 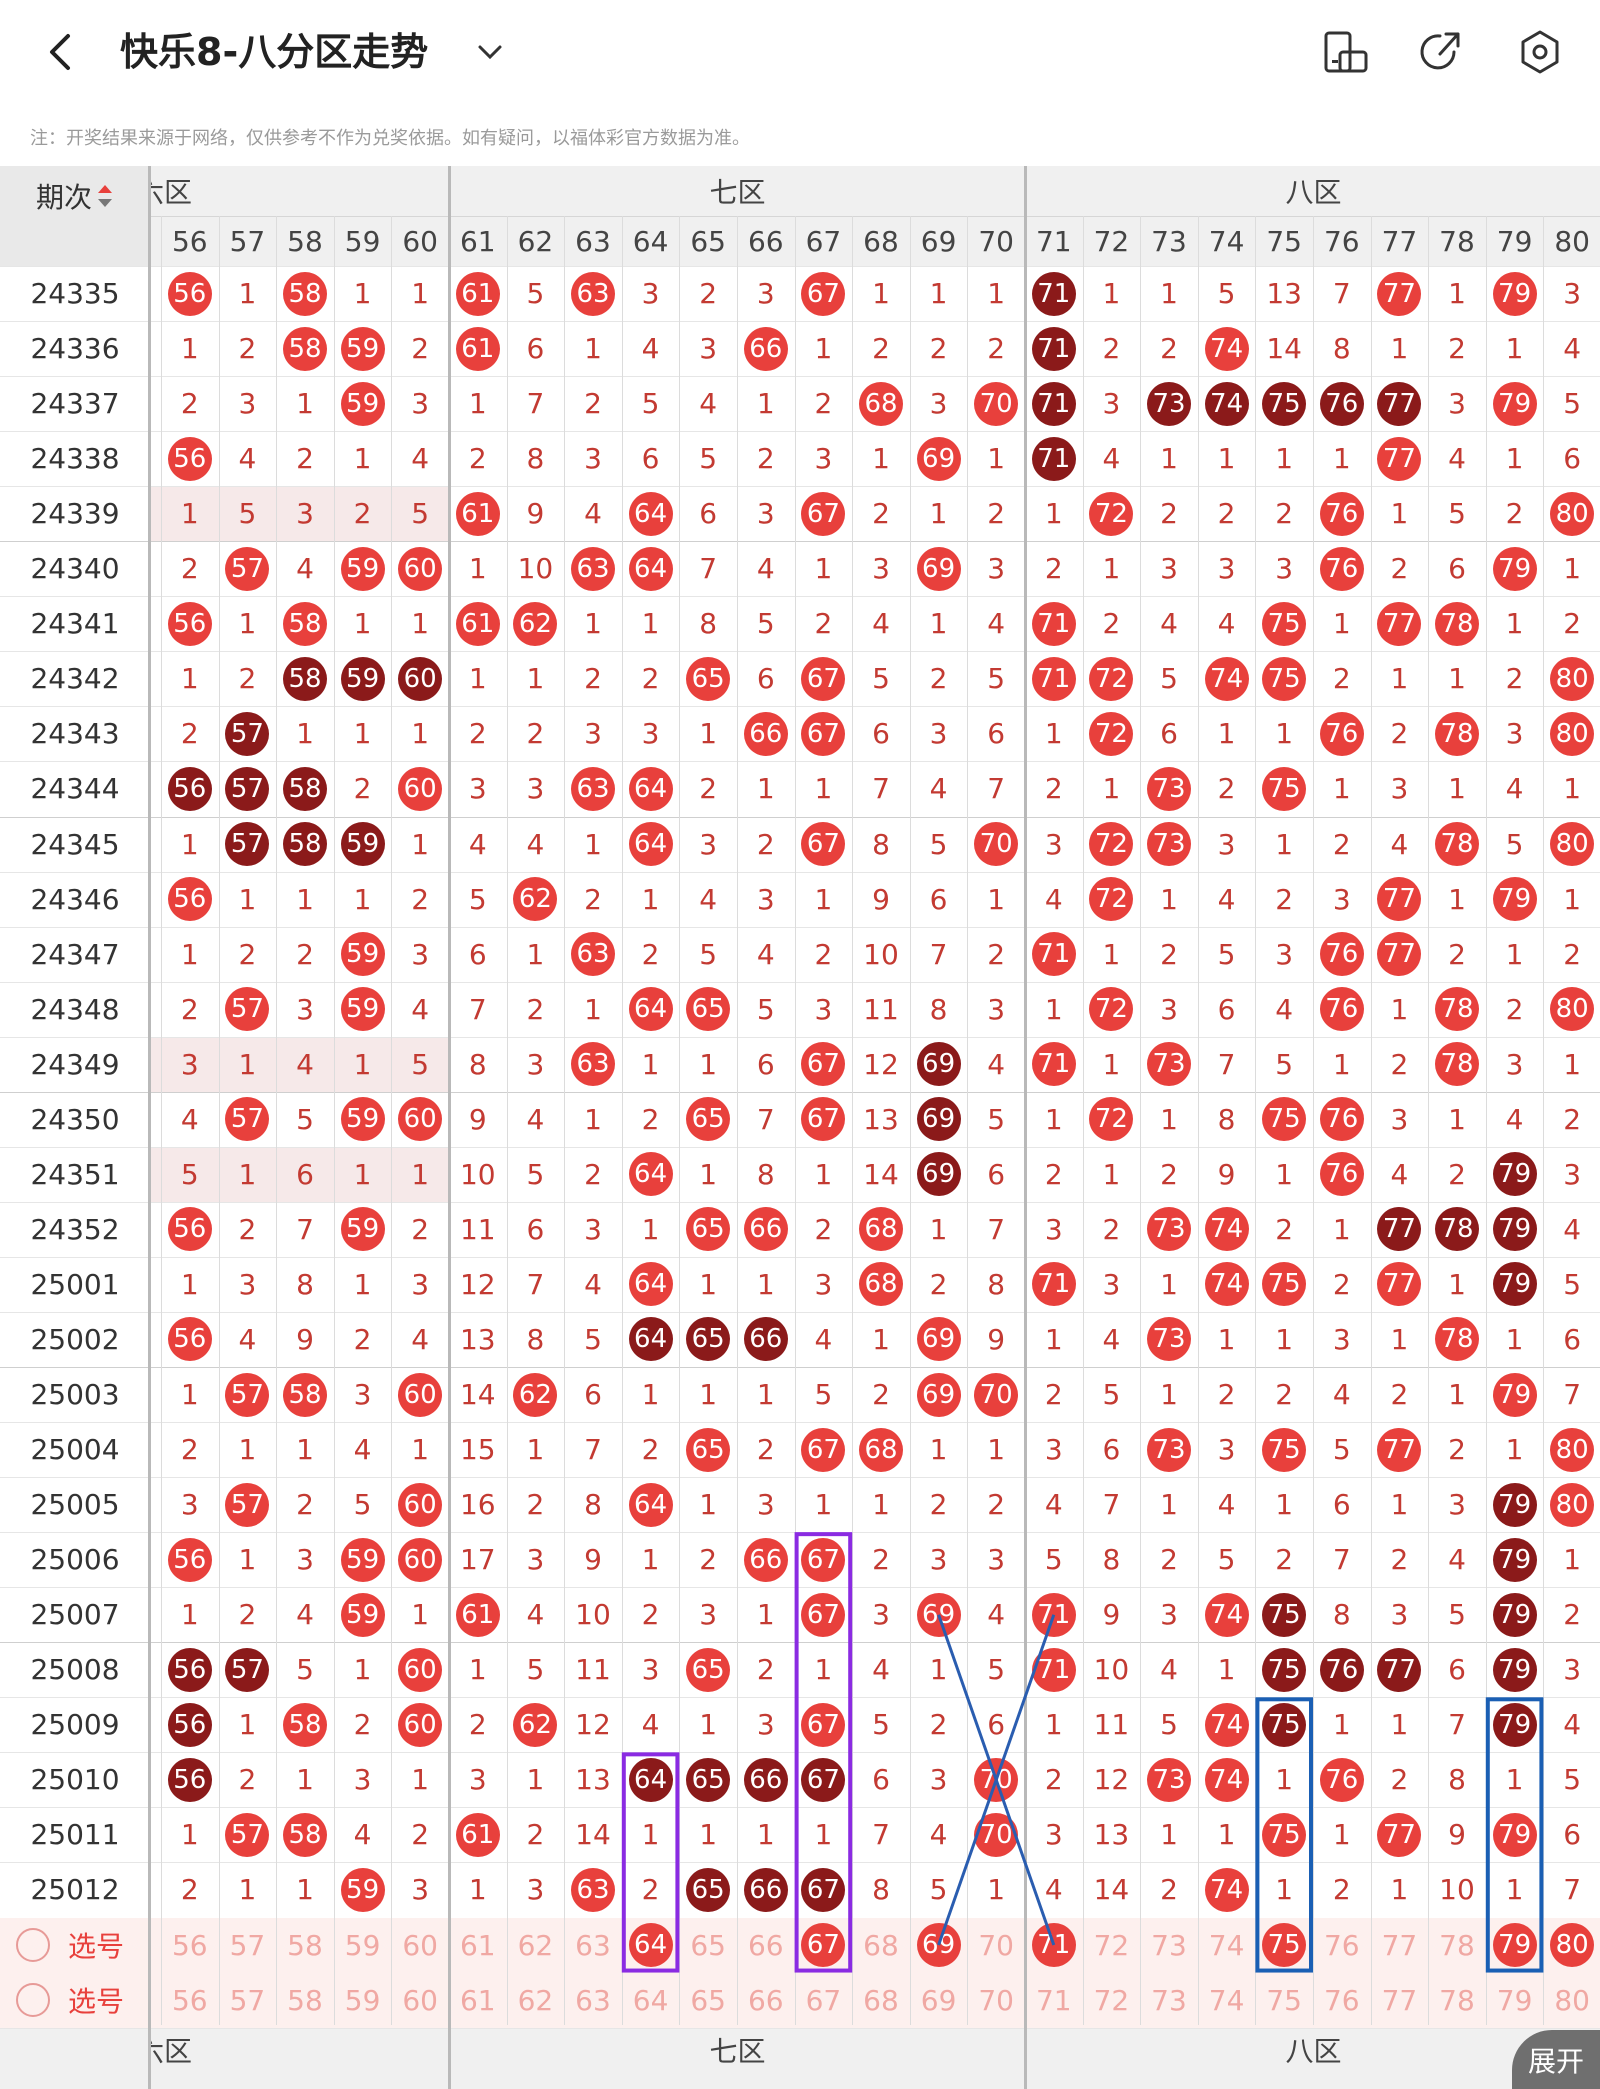 I want to click on selectable-number: 67, so click(x=823, y=2000).